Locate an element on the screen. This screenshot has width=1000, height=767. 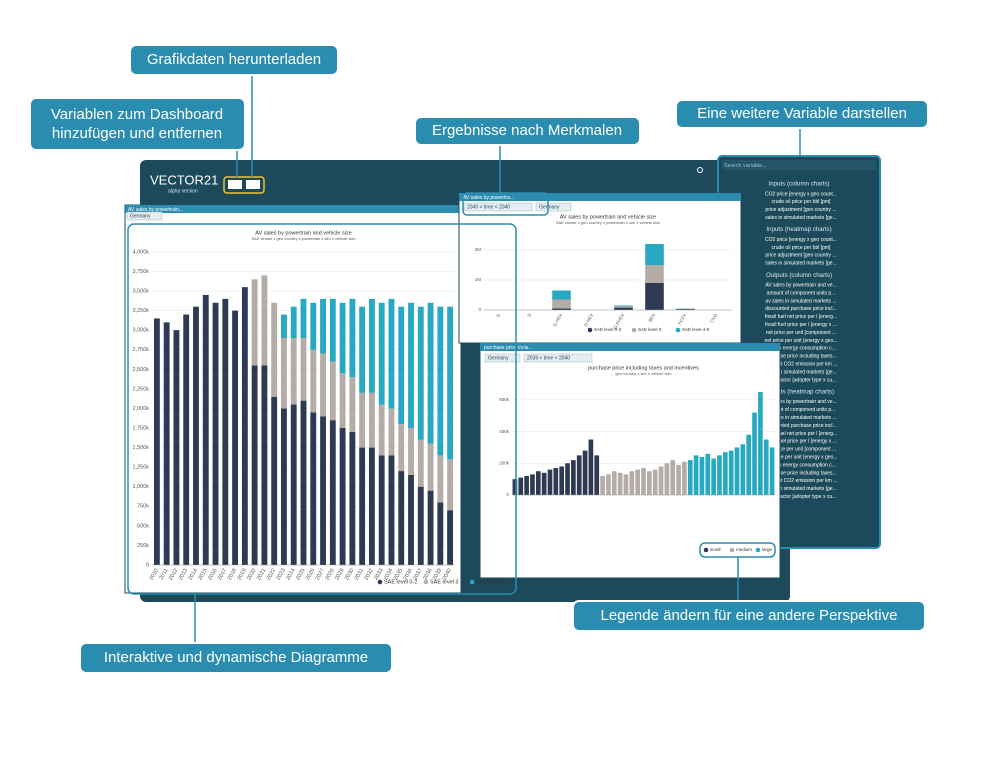
x-tick-label: G-HEV is located at coordinates (557, 320).